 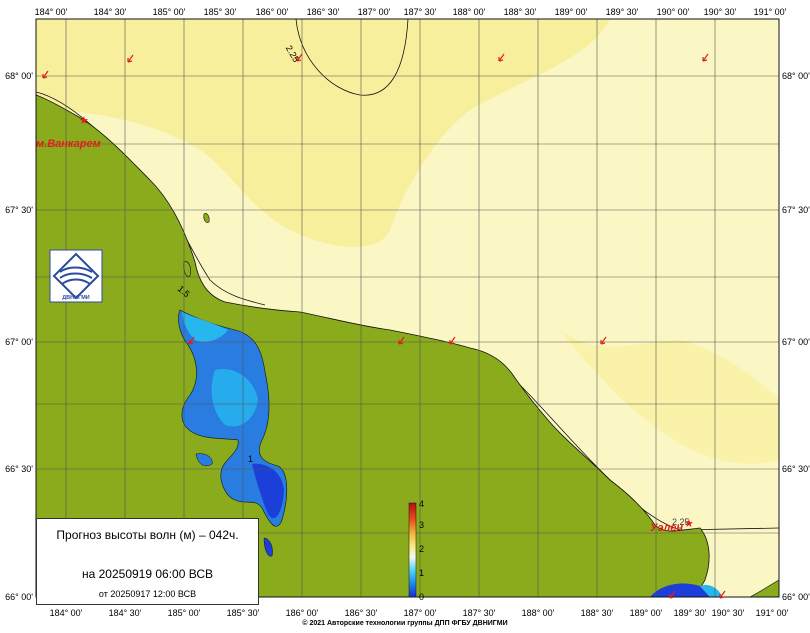 I want to click on forecast-base-time: от 20250917 12:00 ВСВ, so click(x=147, y=594).